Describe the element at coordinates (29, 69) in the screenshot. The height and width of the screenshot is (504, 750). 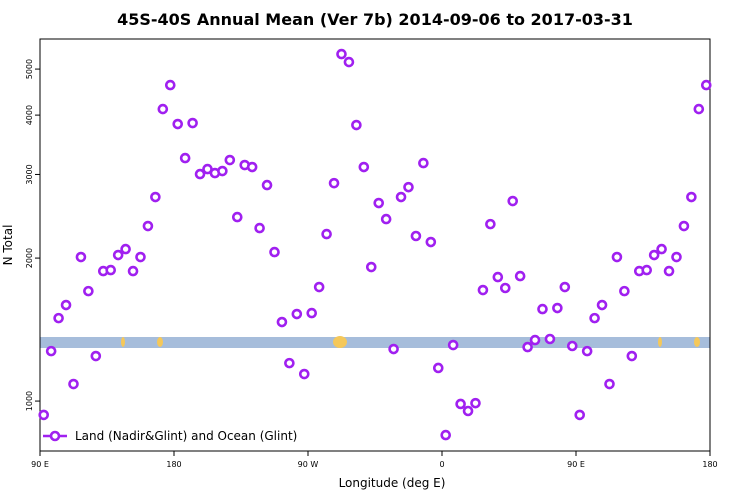
I see `y-tick-label: 5000` at that location.